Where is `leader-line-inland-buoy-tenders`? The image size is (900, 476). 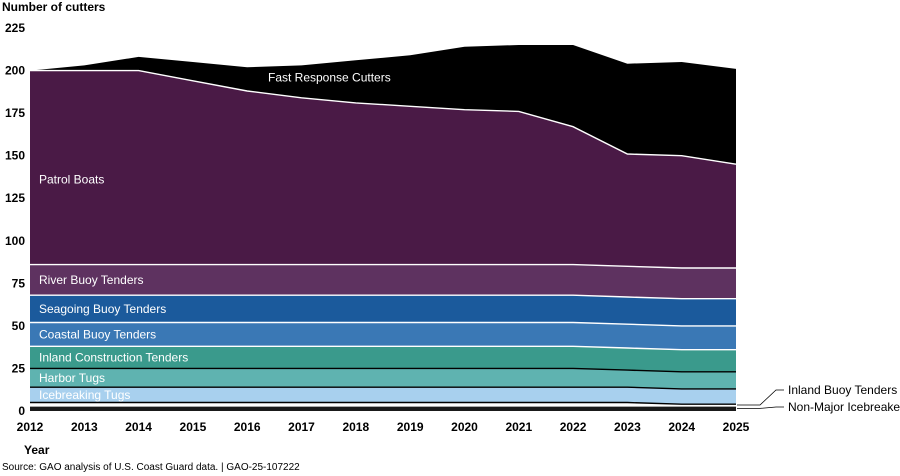
leader-line-inland-buoy-tenders is located at coordinates (760, 397).